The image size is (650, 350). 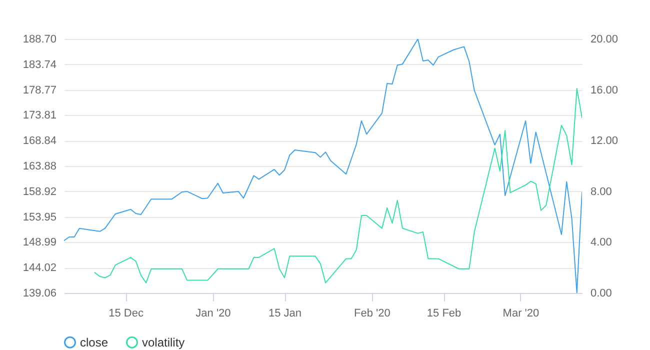 I want to click on x-tick-label: Feb '20, so click(x=372, y=314).